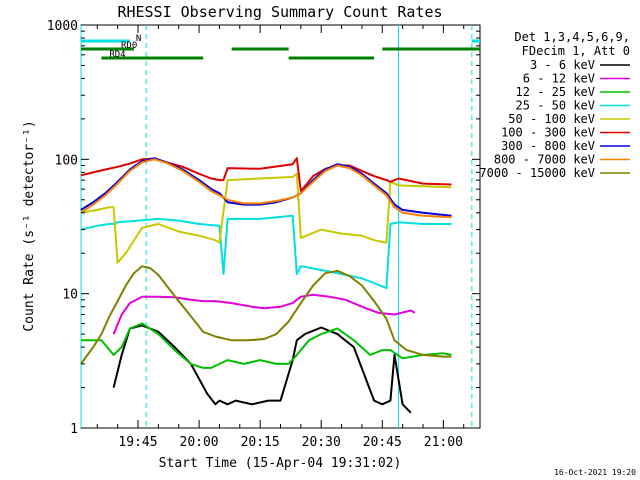  Describe the element at coordinates (555, 92) in the screenshot. I see `legend-label: 12 - 25 keV` at that location.